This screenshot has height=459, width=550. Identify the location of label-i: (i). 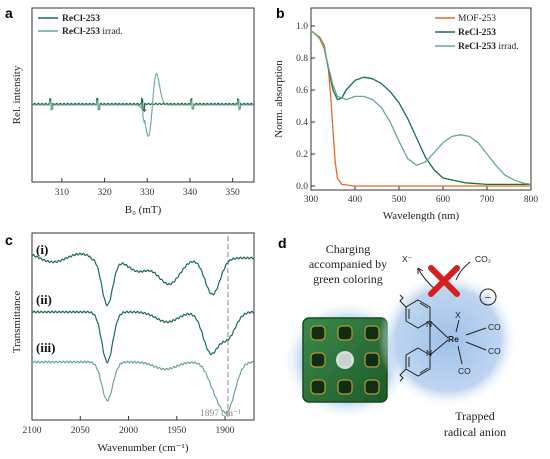
(42, 249).